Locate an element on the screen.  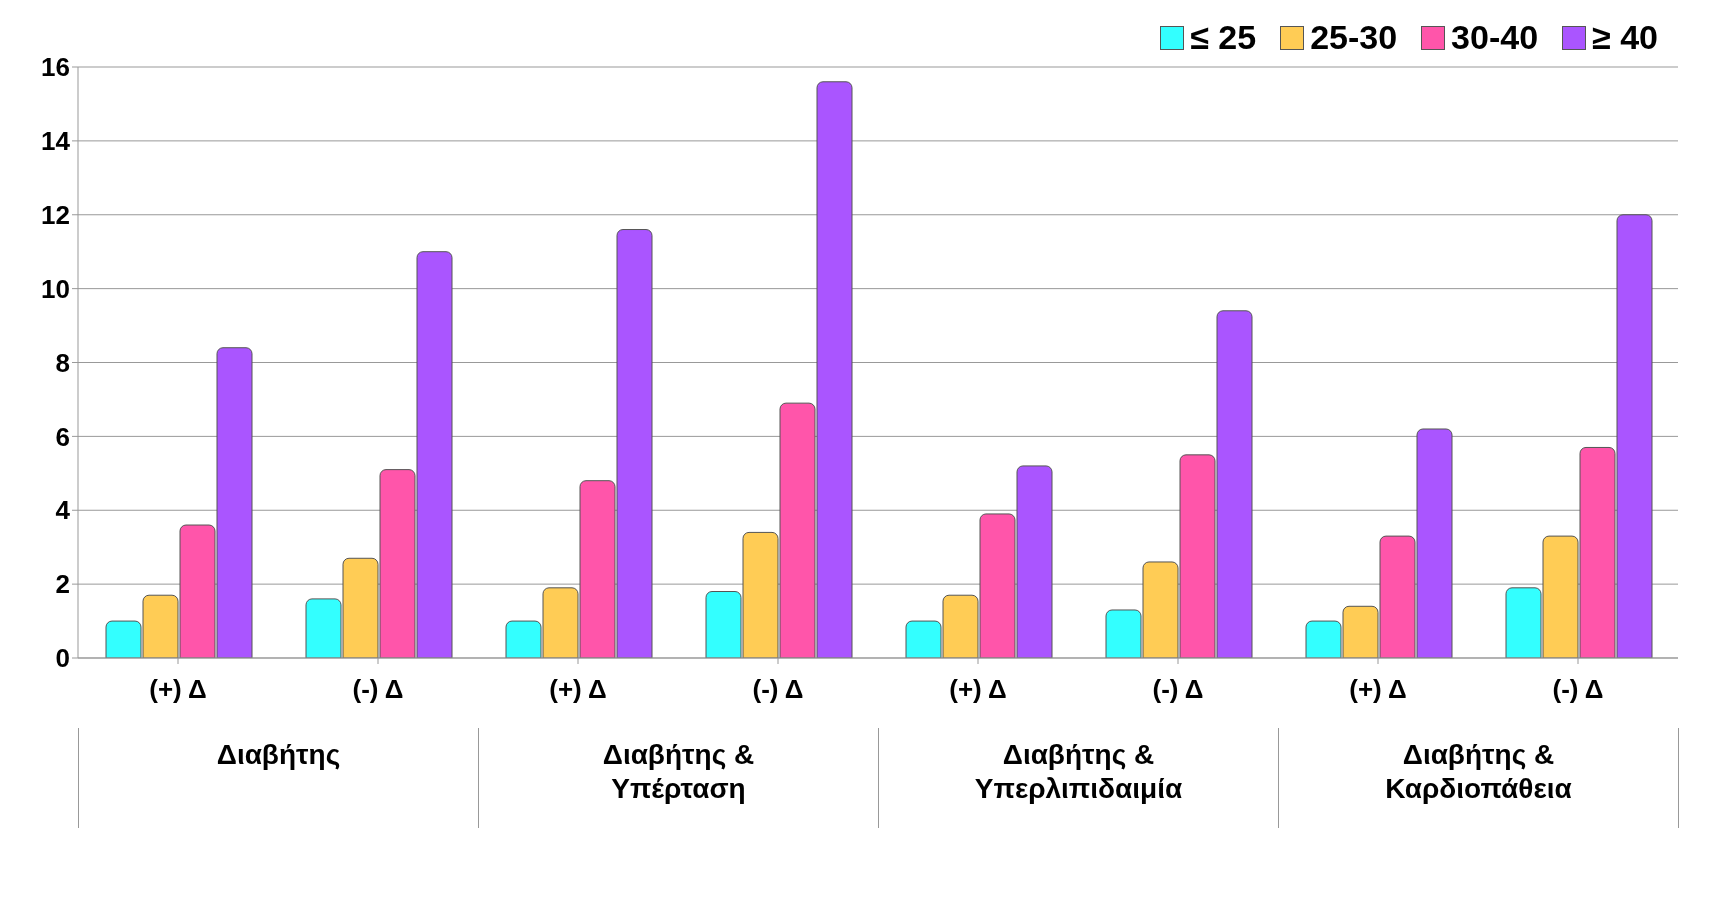
y-tick-label: 16 is located at coordinates (55, 67).